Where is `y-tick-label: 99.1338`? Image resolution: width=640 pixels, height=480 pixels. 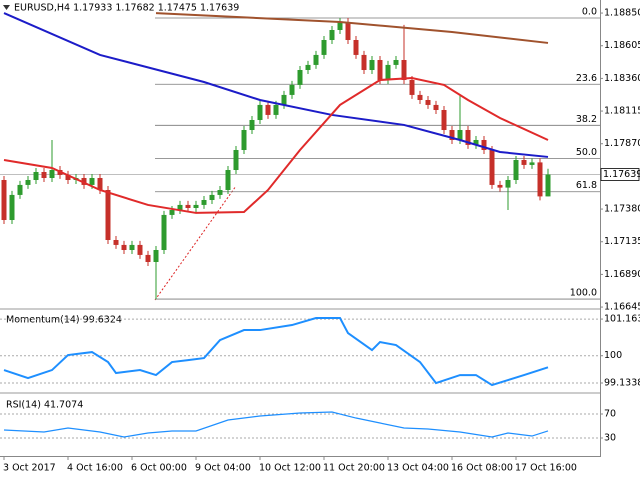
y-tick-label: 99.1338 is located at coordinates (622, 383).